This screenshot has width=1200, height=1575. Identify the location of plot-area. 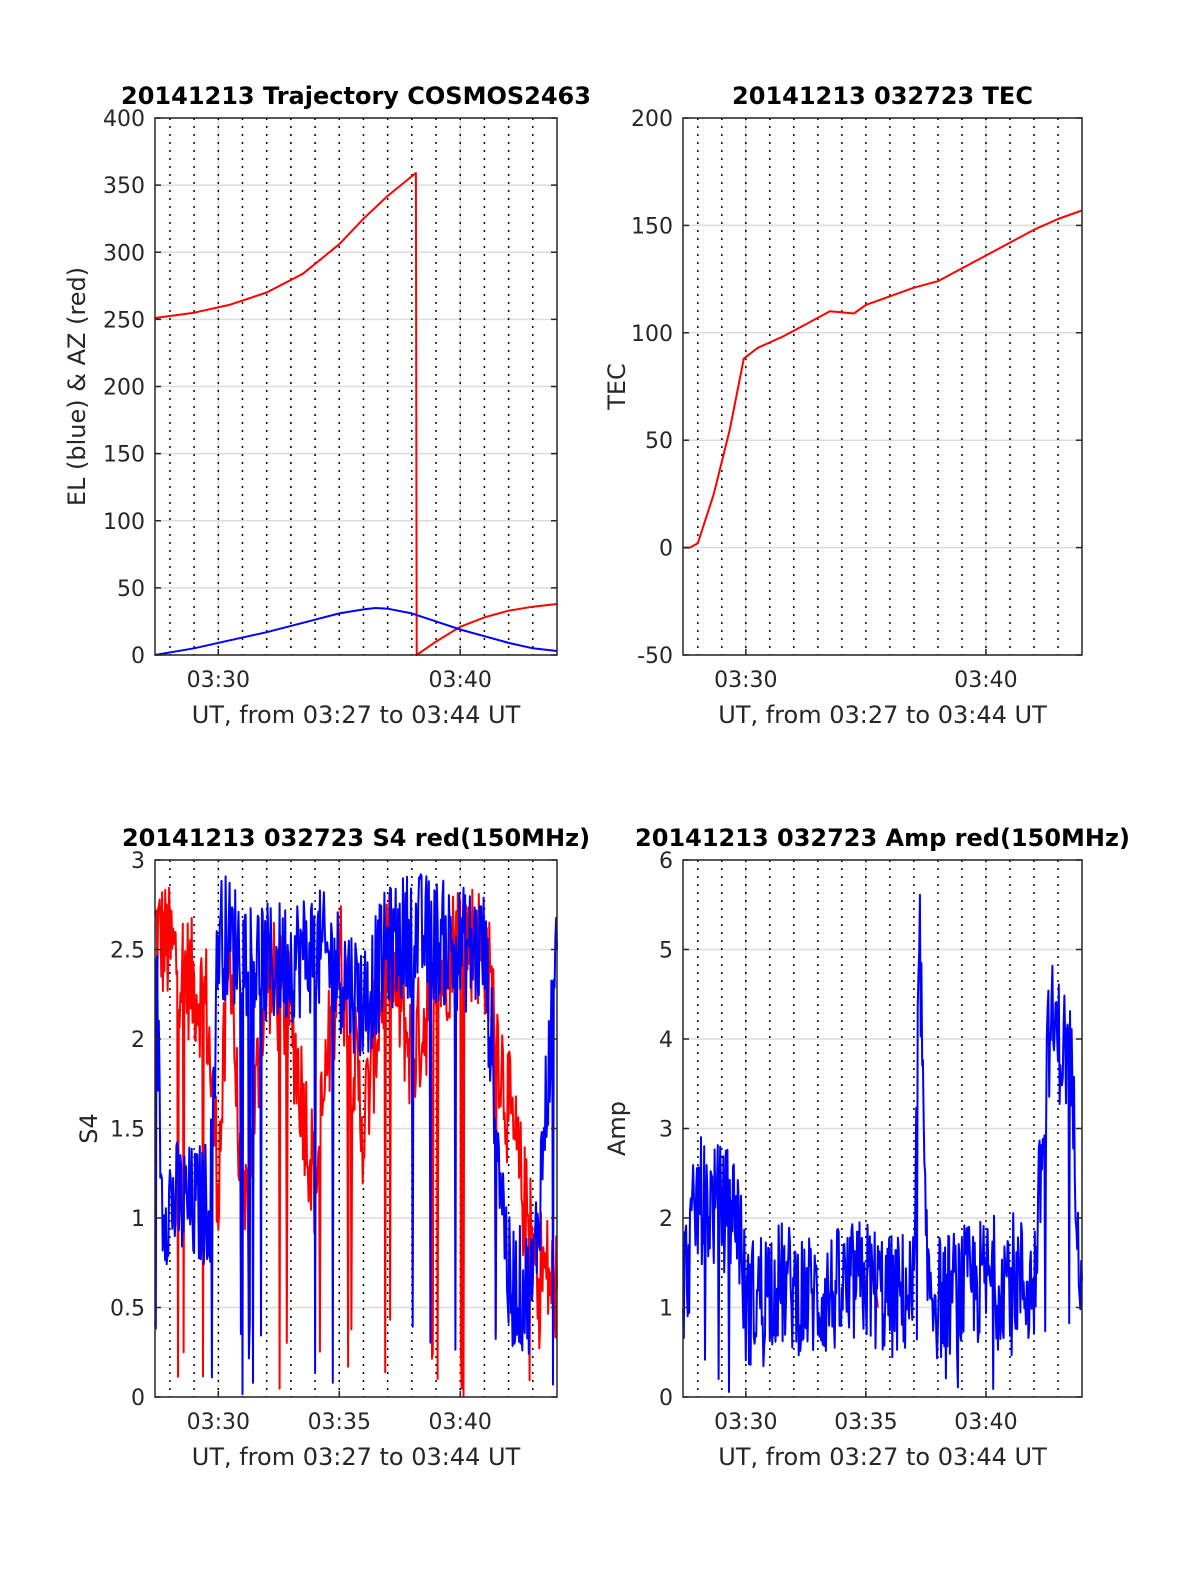
(882, 386).